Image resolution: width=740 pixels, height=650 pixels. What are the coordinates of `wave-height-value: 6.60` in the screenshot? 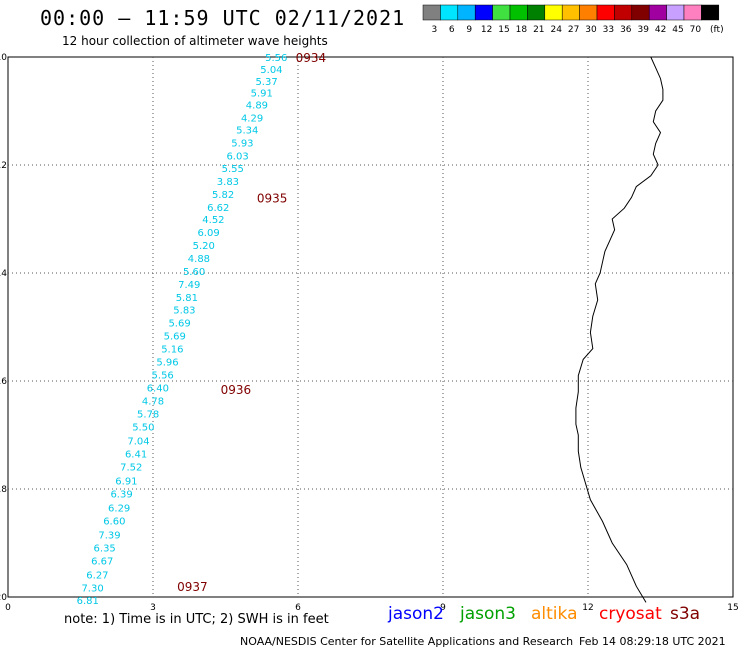 It's located at (114, 521).